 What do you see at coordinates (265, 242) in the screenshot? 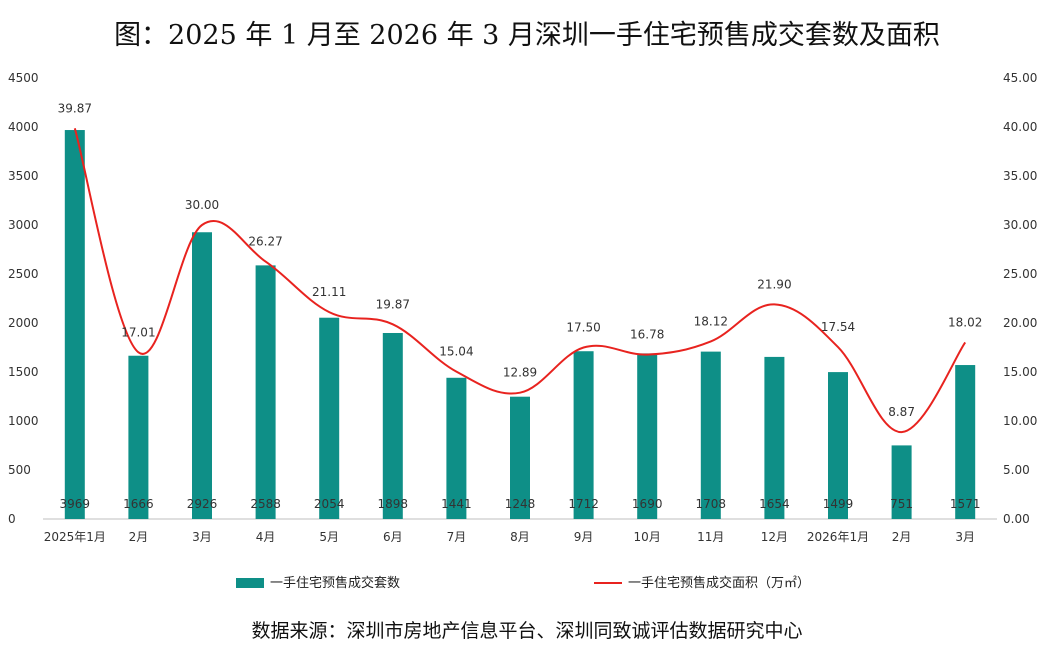
I see `line-value-label: 26.27` at bounding box center [265, 242].